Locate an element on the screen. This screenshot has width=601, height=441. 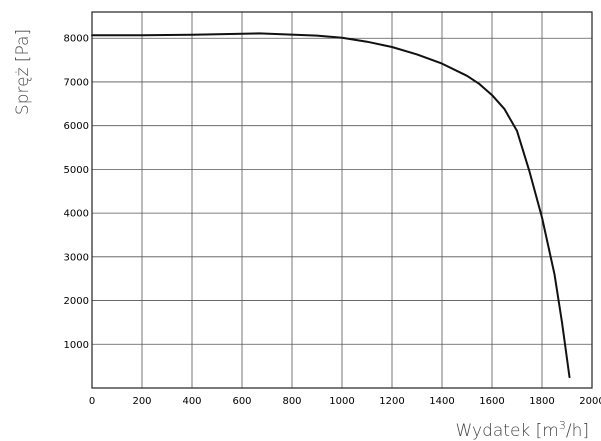
x-tick-label: 600 is located at coordinates (241, 401).